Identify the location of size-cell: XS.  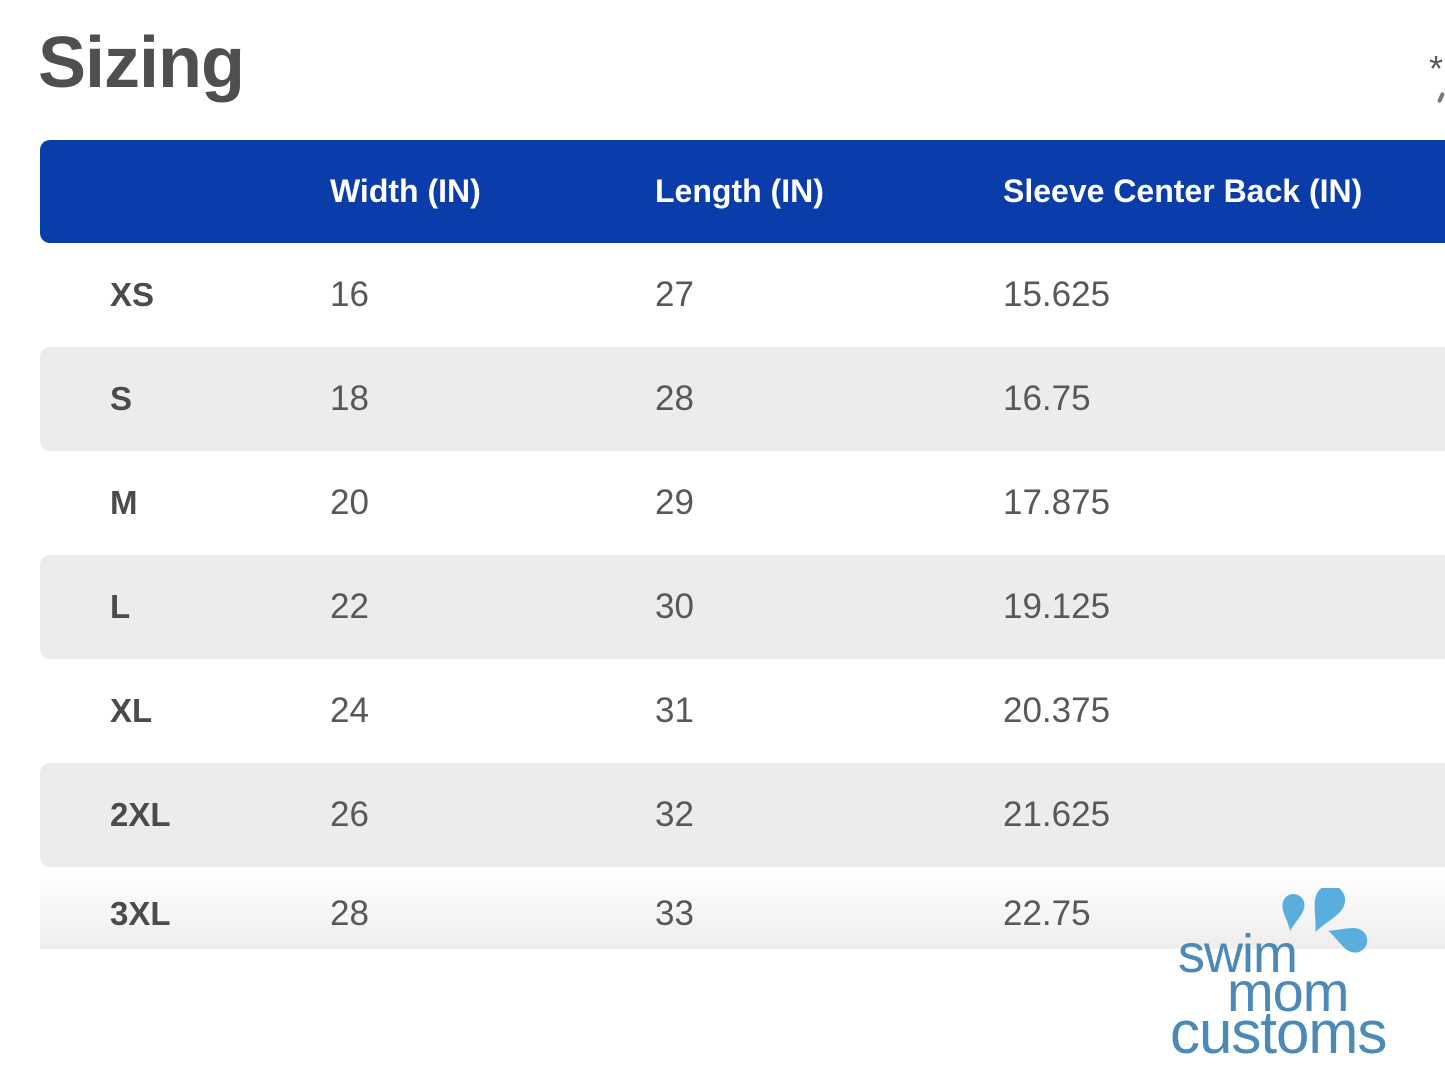
(132, 294).